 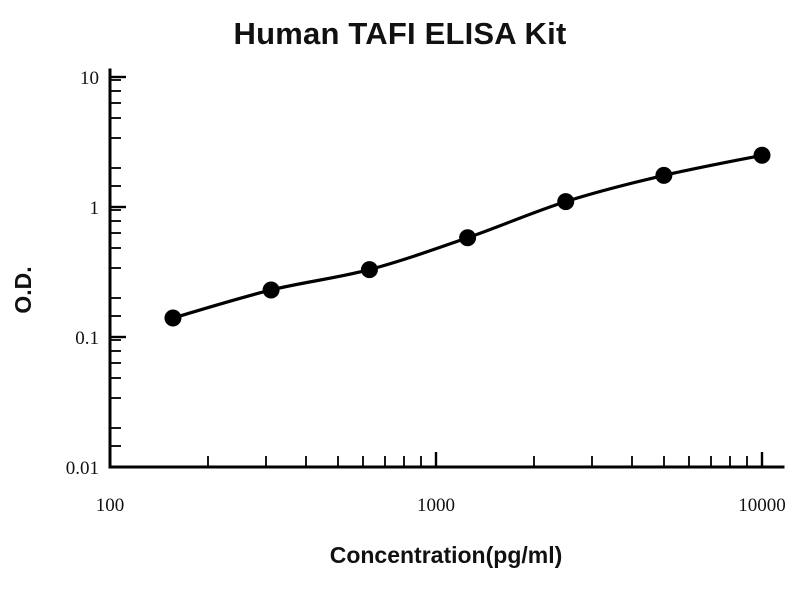 What do you see at coordinates (400, 33) in the screenshot?
I see `chart-title: Human TAFI ELISA Kit` at bounding box center [400, 33].